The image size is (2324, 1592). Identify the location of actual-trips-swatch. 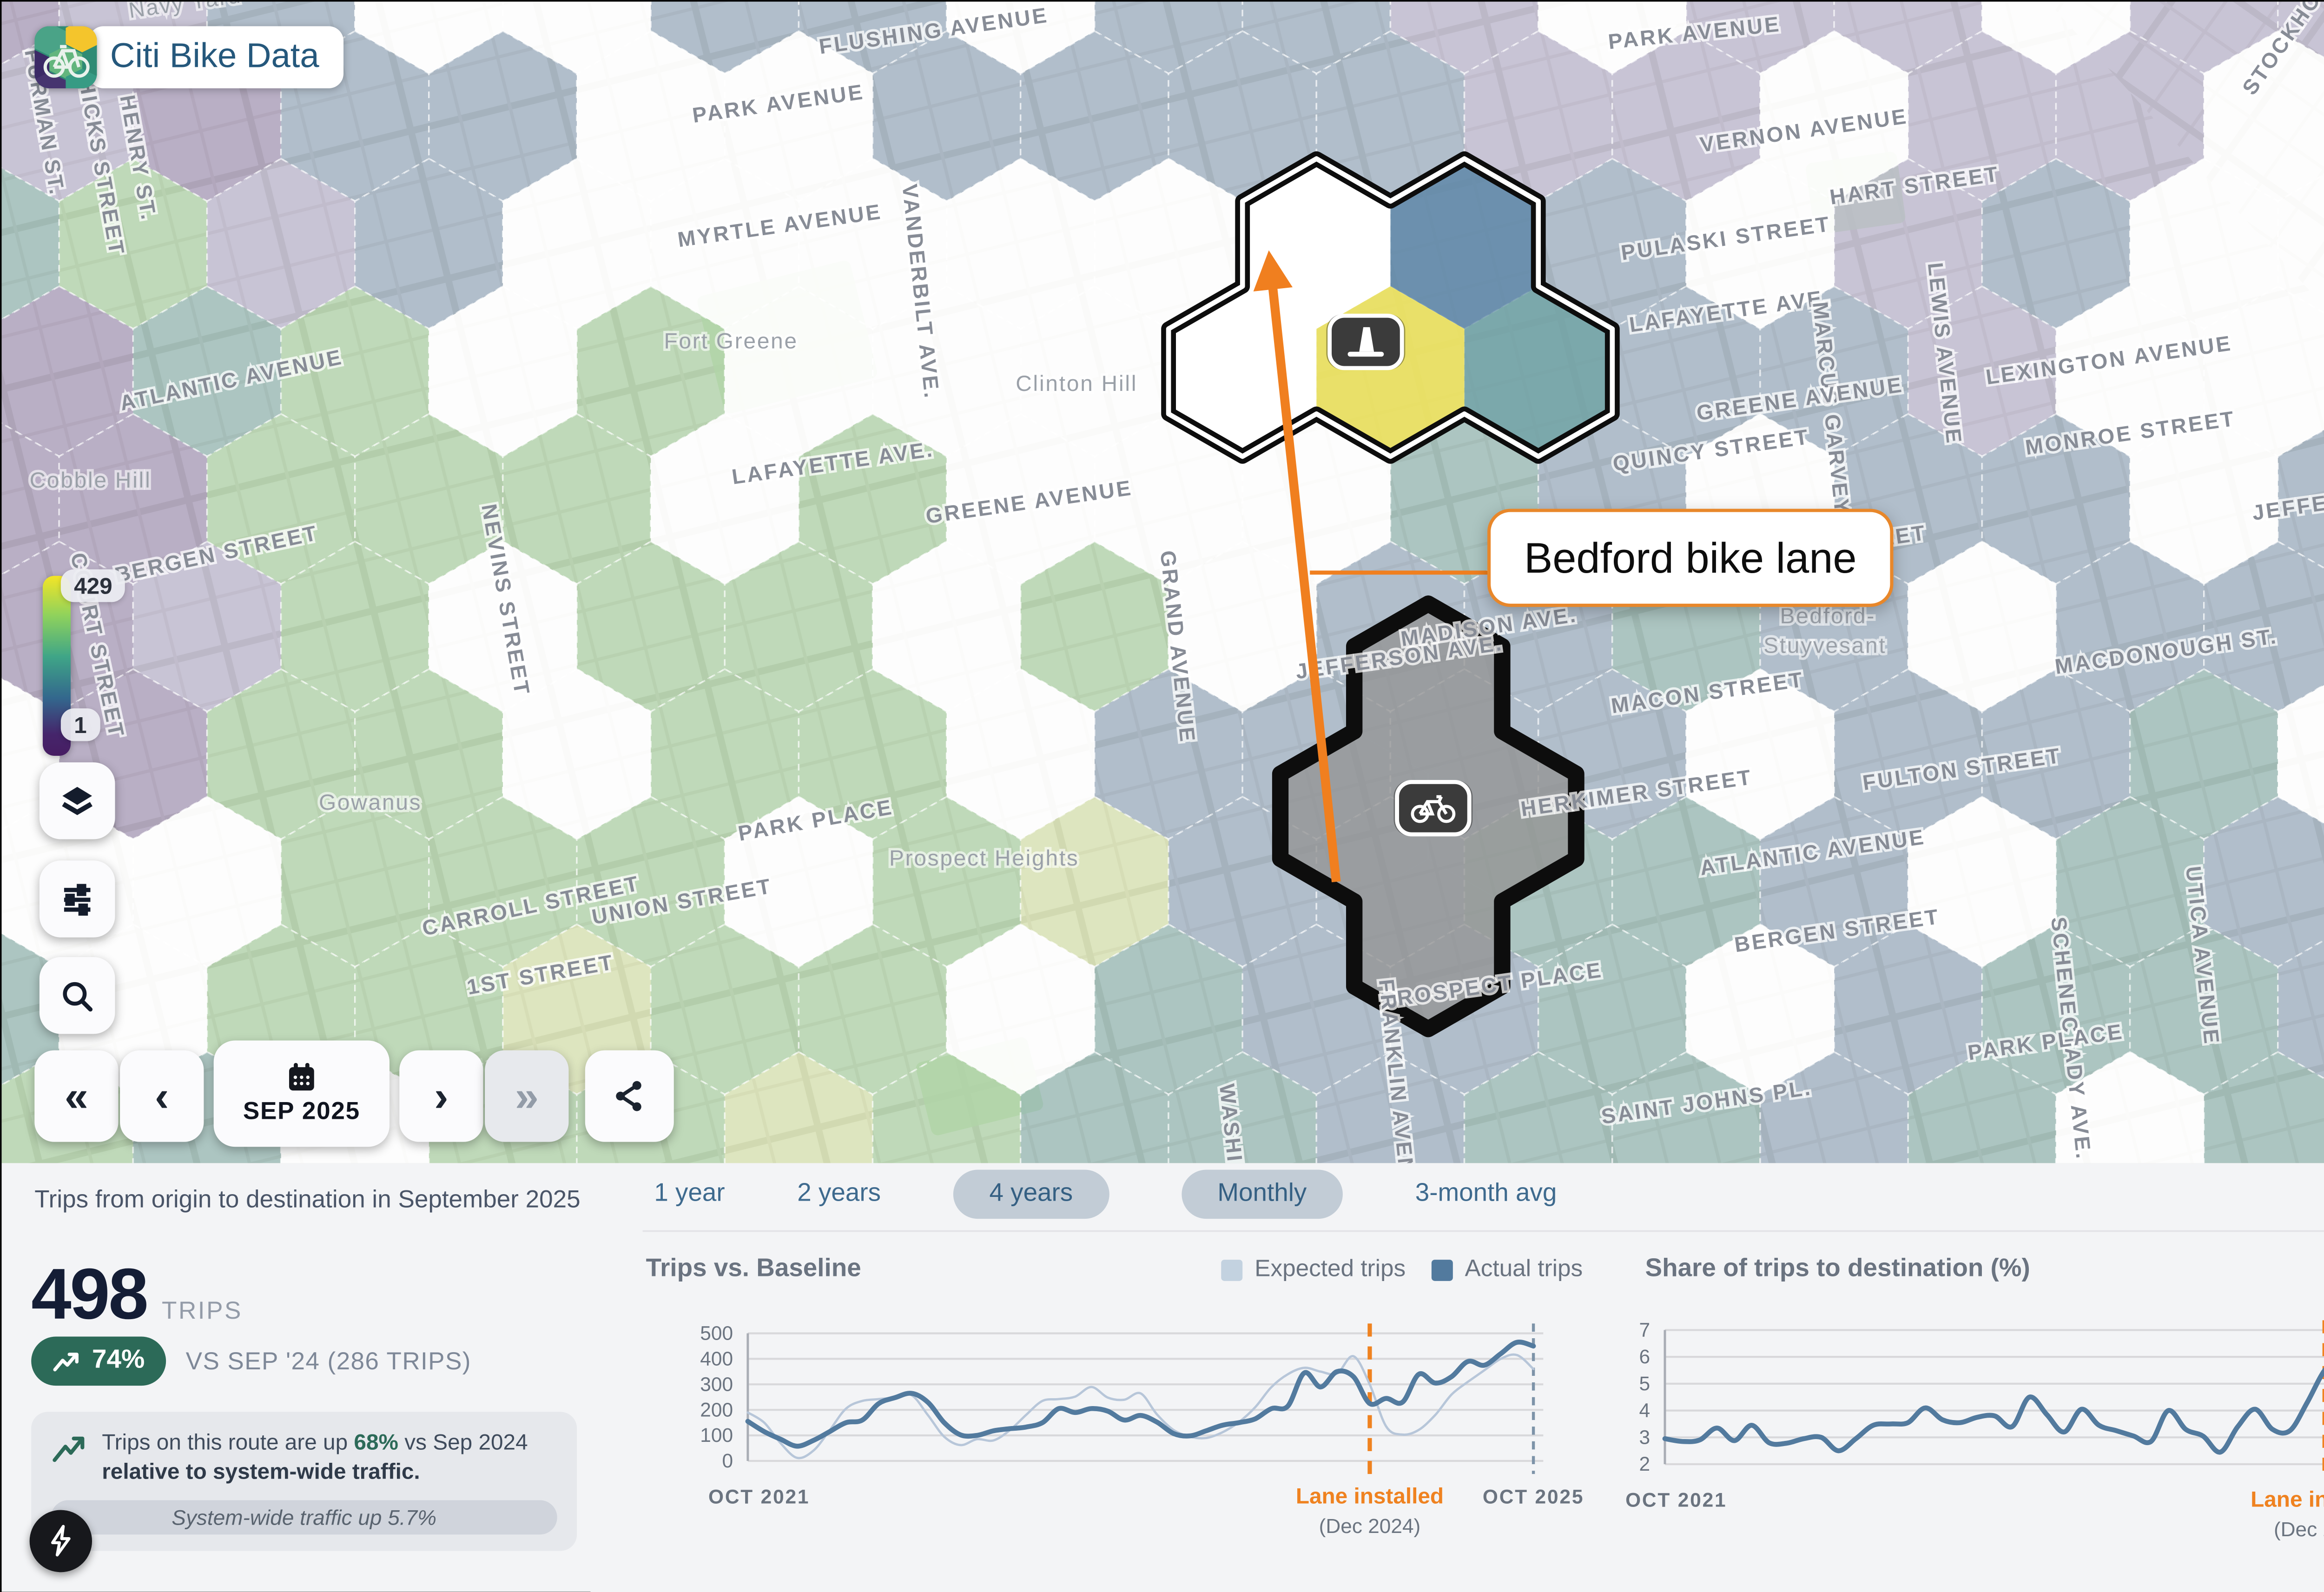
(1442, 1270).